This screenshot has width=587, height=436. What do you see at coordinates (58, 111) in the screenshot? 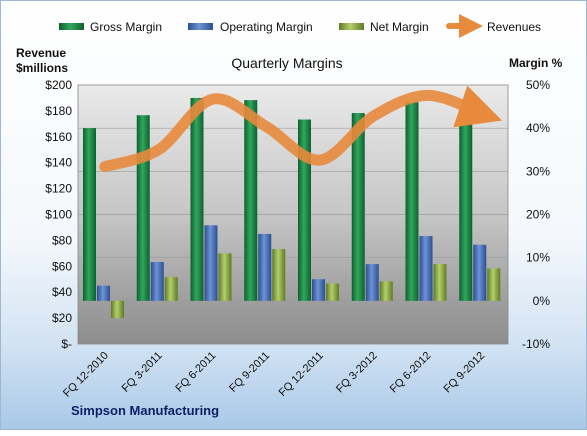
I see `left-tick-label: $180` at bounding box center [58, 111].